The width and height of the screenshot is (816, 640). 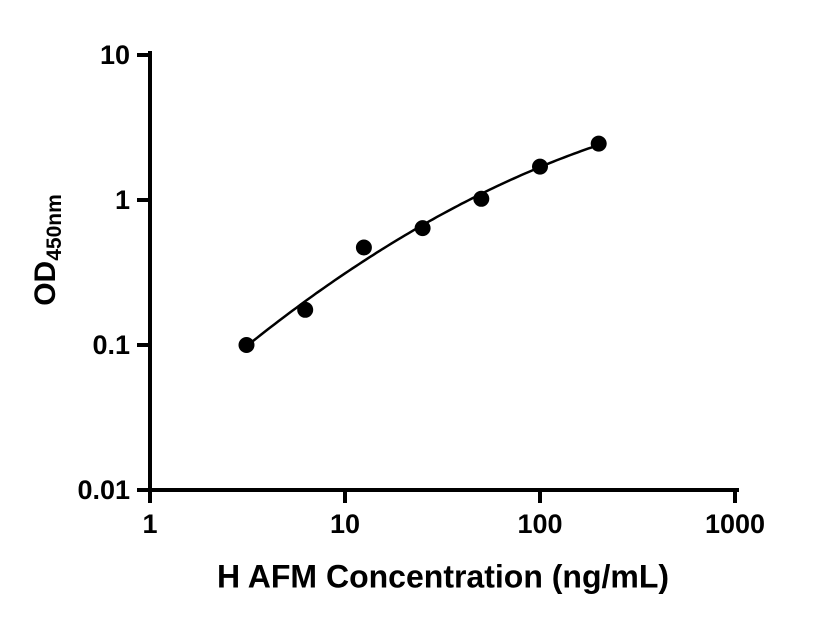 I want to click on x-axis-title: H AFM Concentration (ng/mL), so click(x=443, y=576).